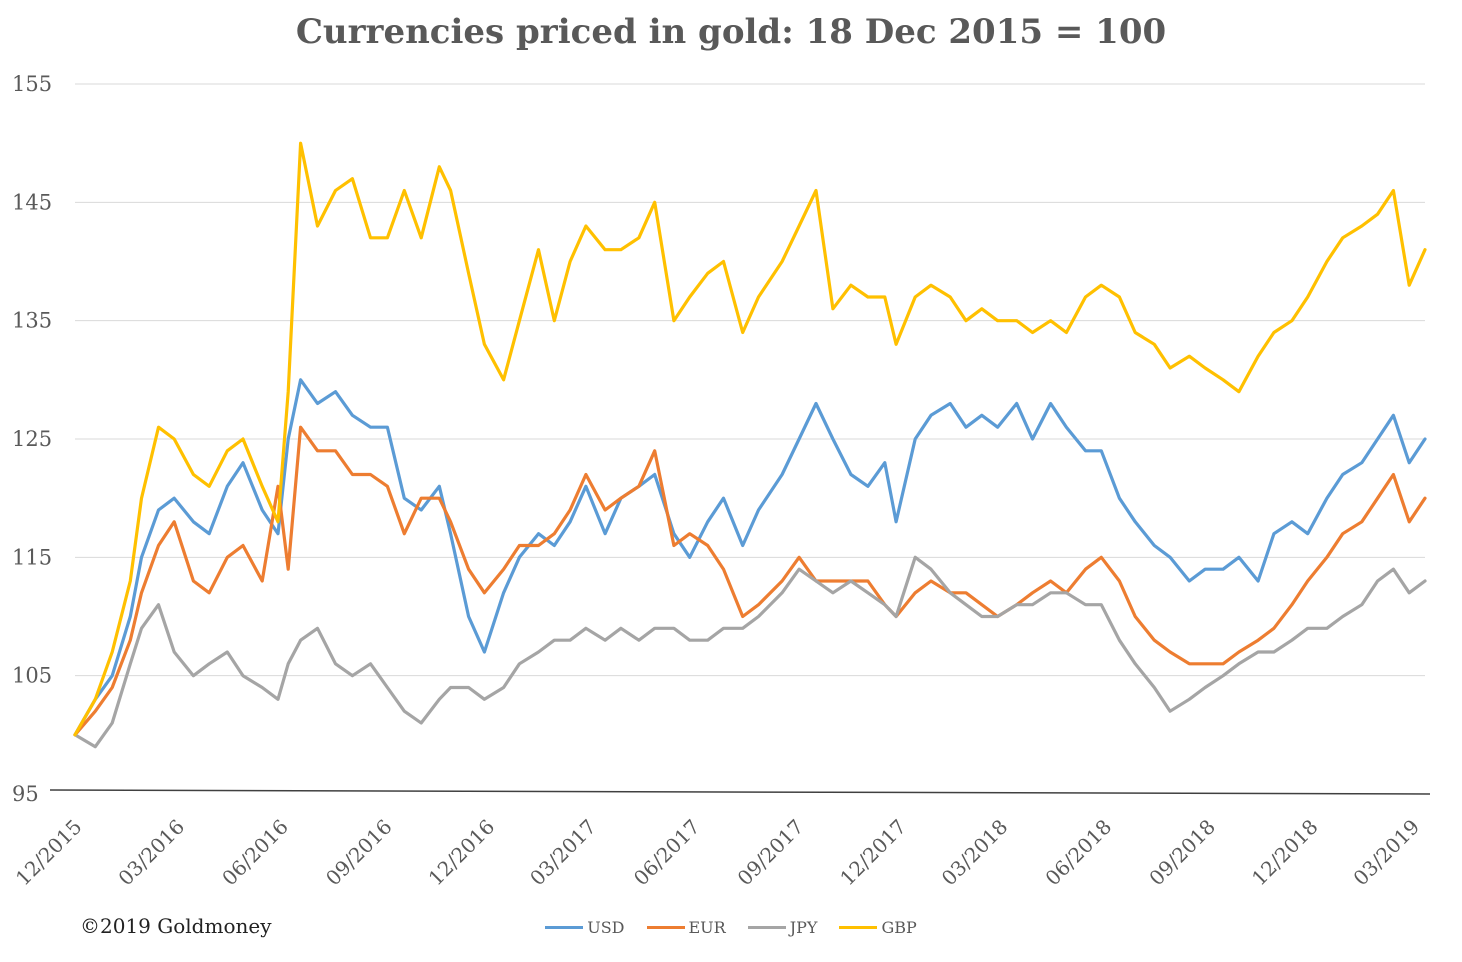 The image size is (1462, 962). I want to click on x-tick-label: 03/2019, so click(1386, 853).